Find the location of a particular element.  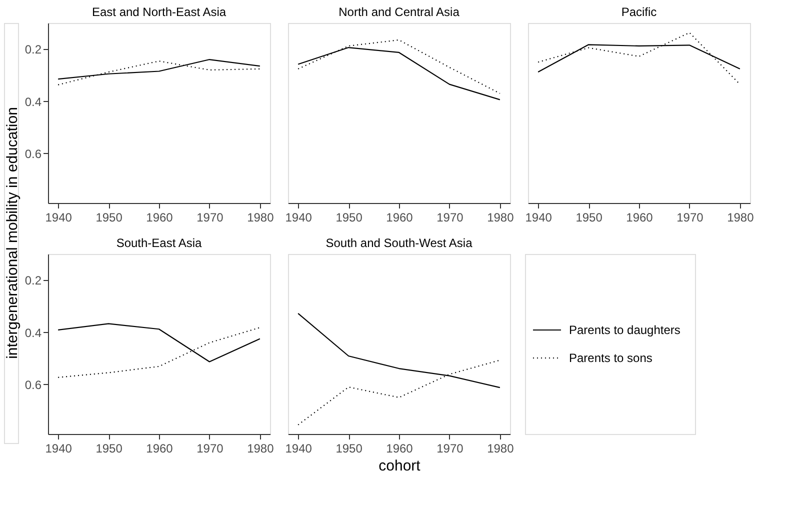

chart-title: South and South-West Asia is located at coordinates (399, 243).